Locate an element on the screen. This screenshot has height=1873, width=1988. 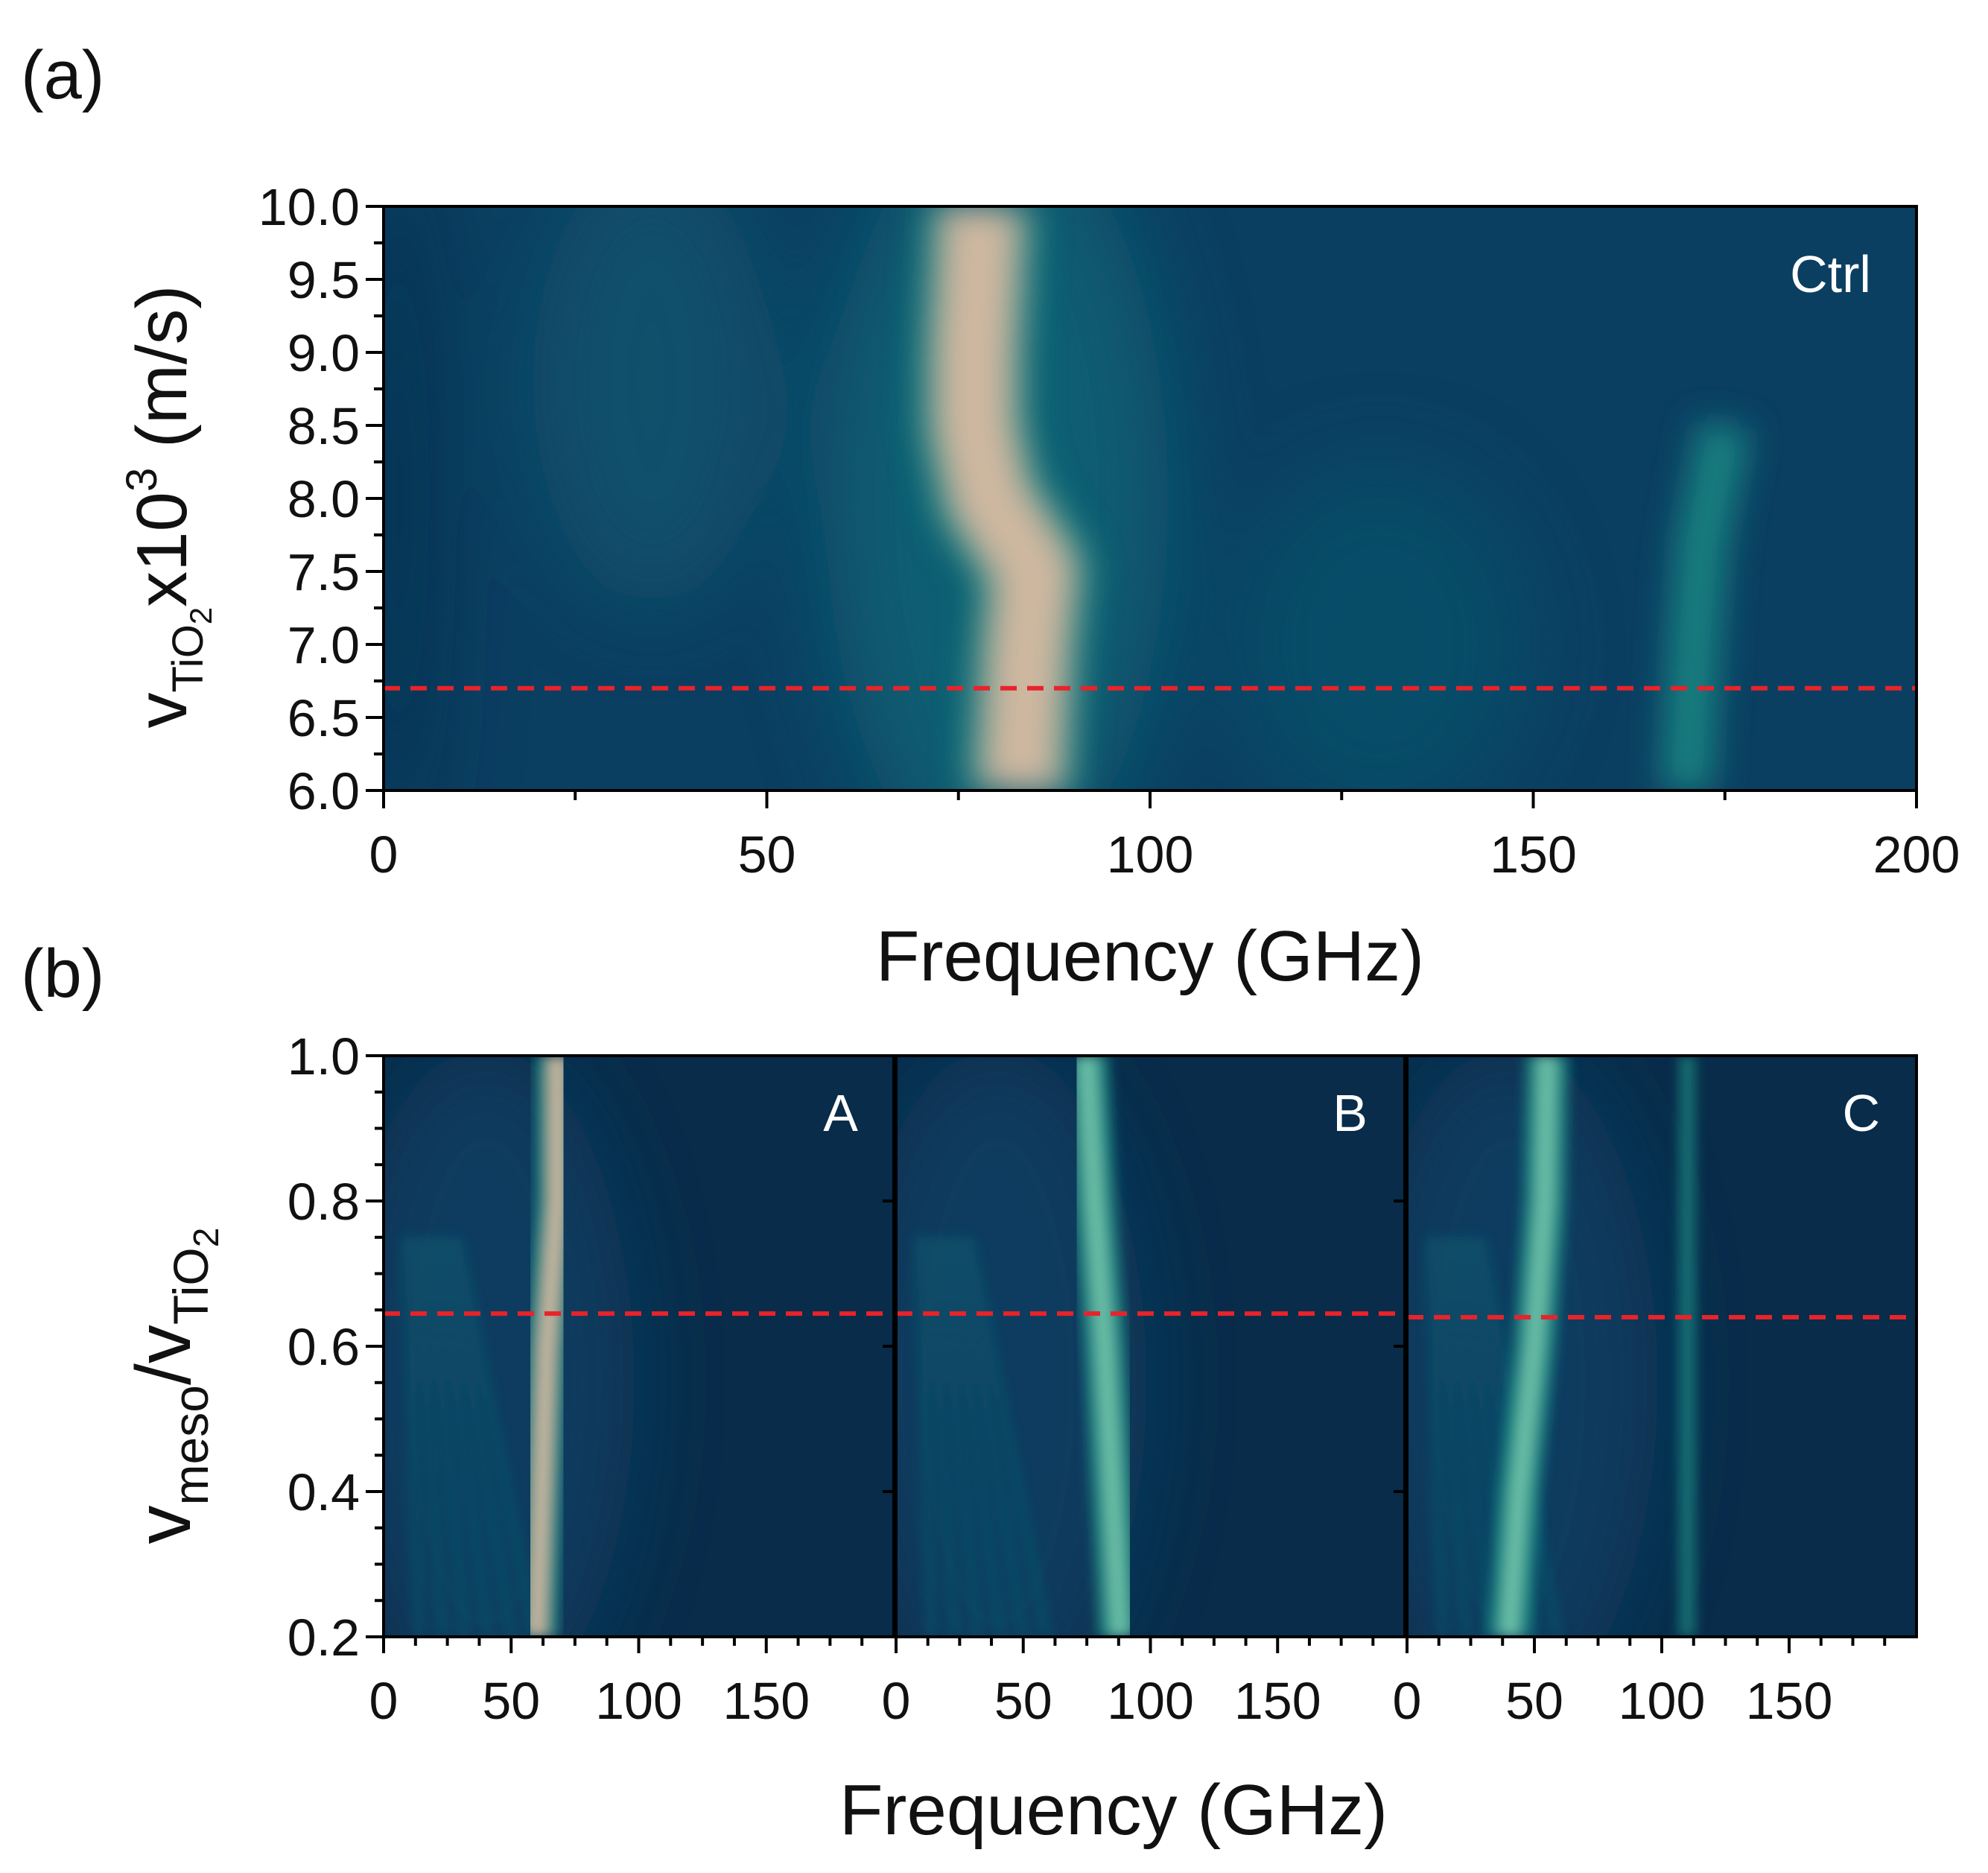
panel-a-label: (a) is located at coordinates (62, 75).